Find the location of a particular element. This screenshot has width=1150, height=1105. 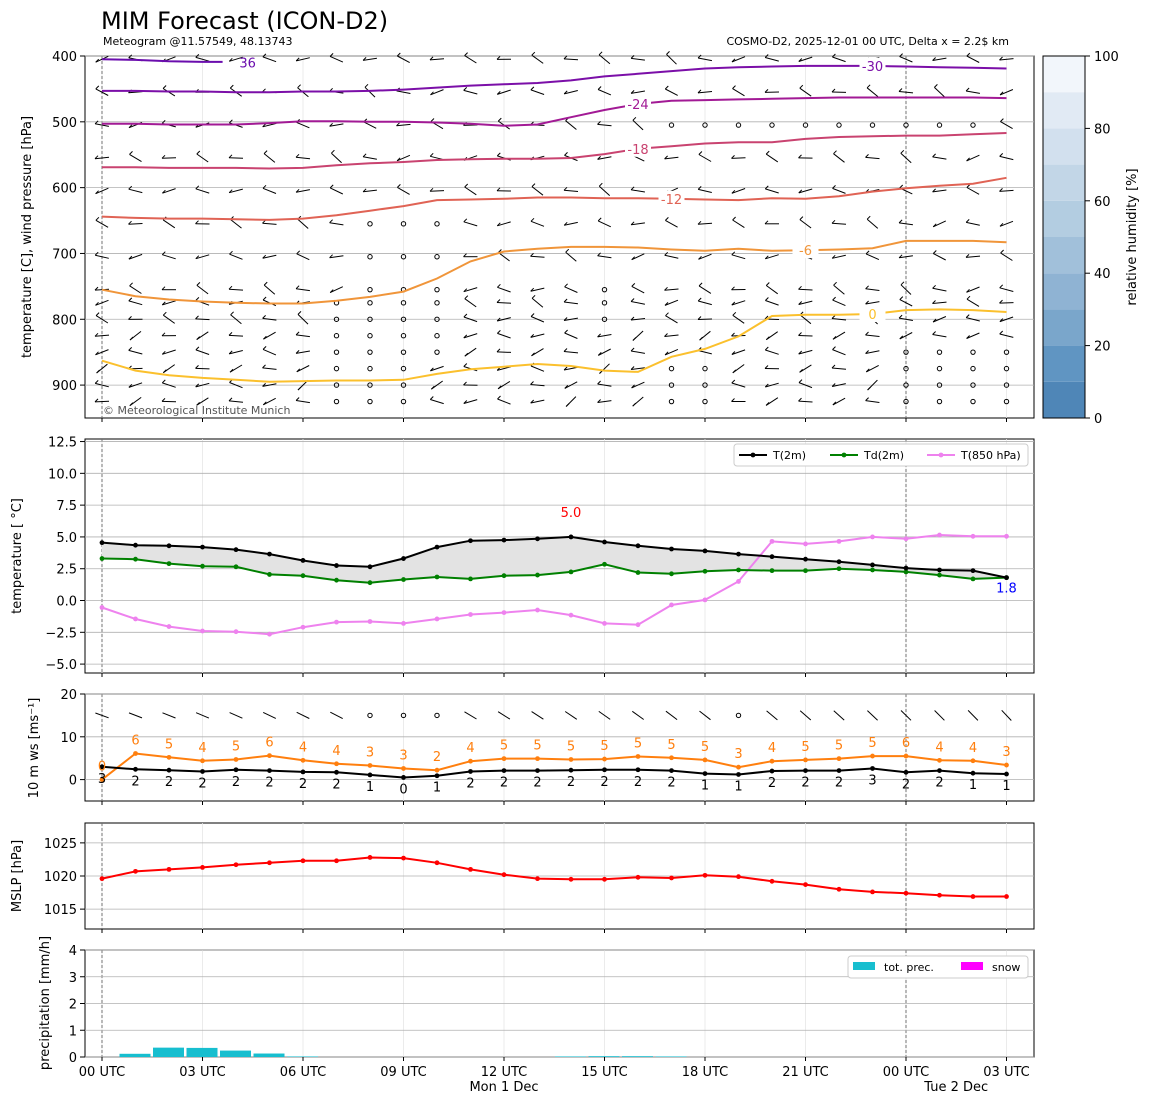

colorbar-frame is located at coordinates (1064, 237).